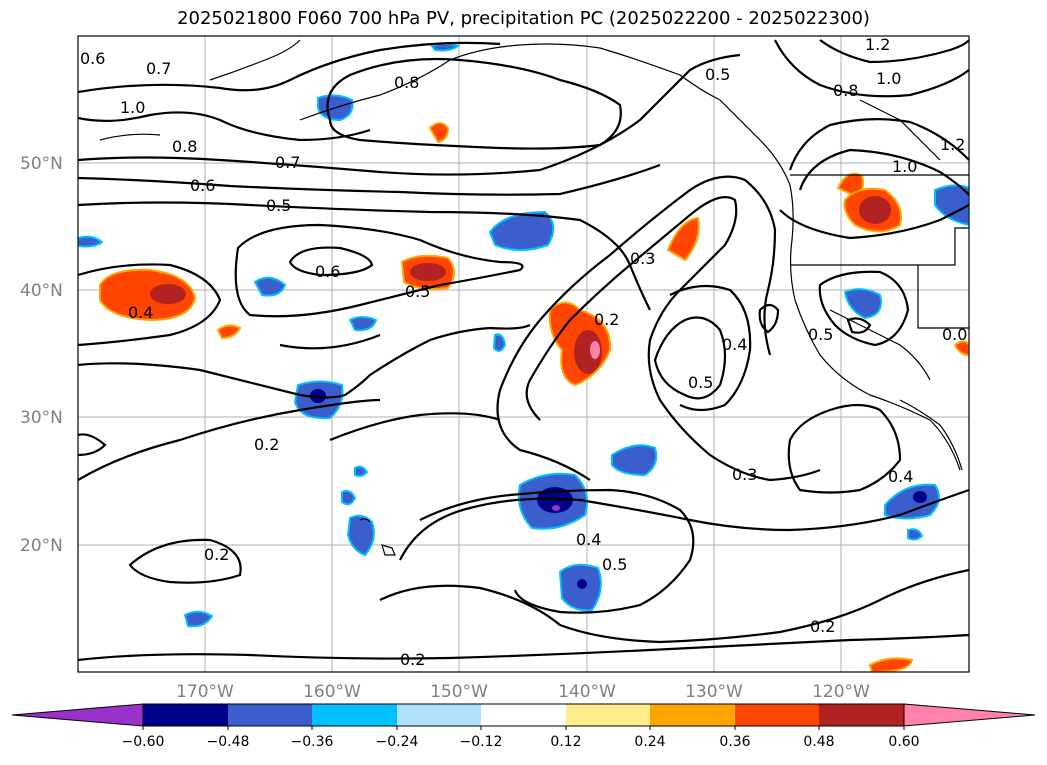 This screenshot has width=1047, height=765. What do you see at coordinates (841, 692) in the screenshot?
I see `lon-label: 120°W` at bounding box center [841, 692].